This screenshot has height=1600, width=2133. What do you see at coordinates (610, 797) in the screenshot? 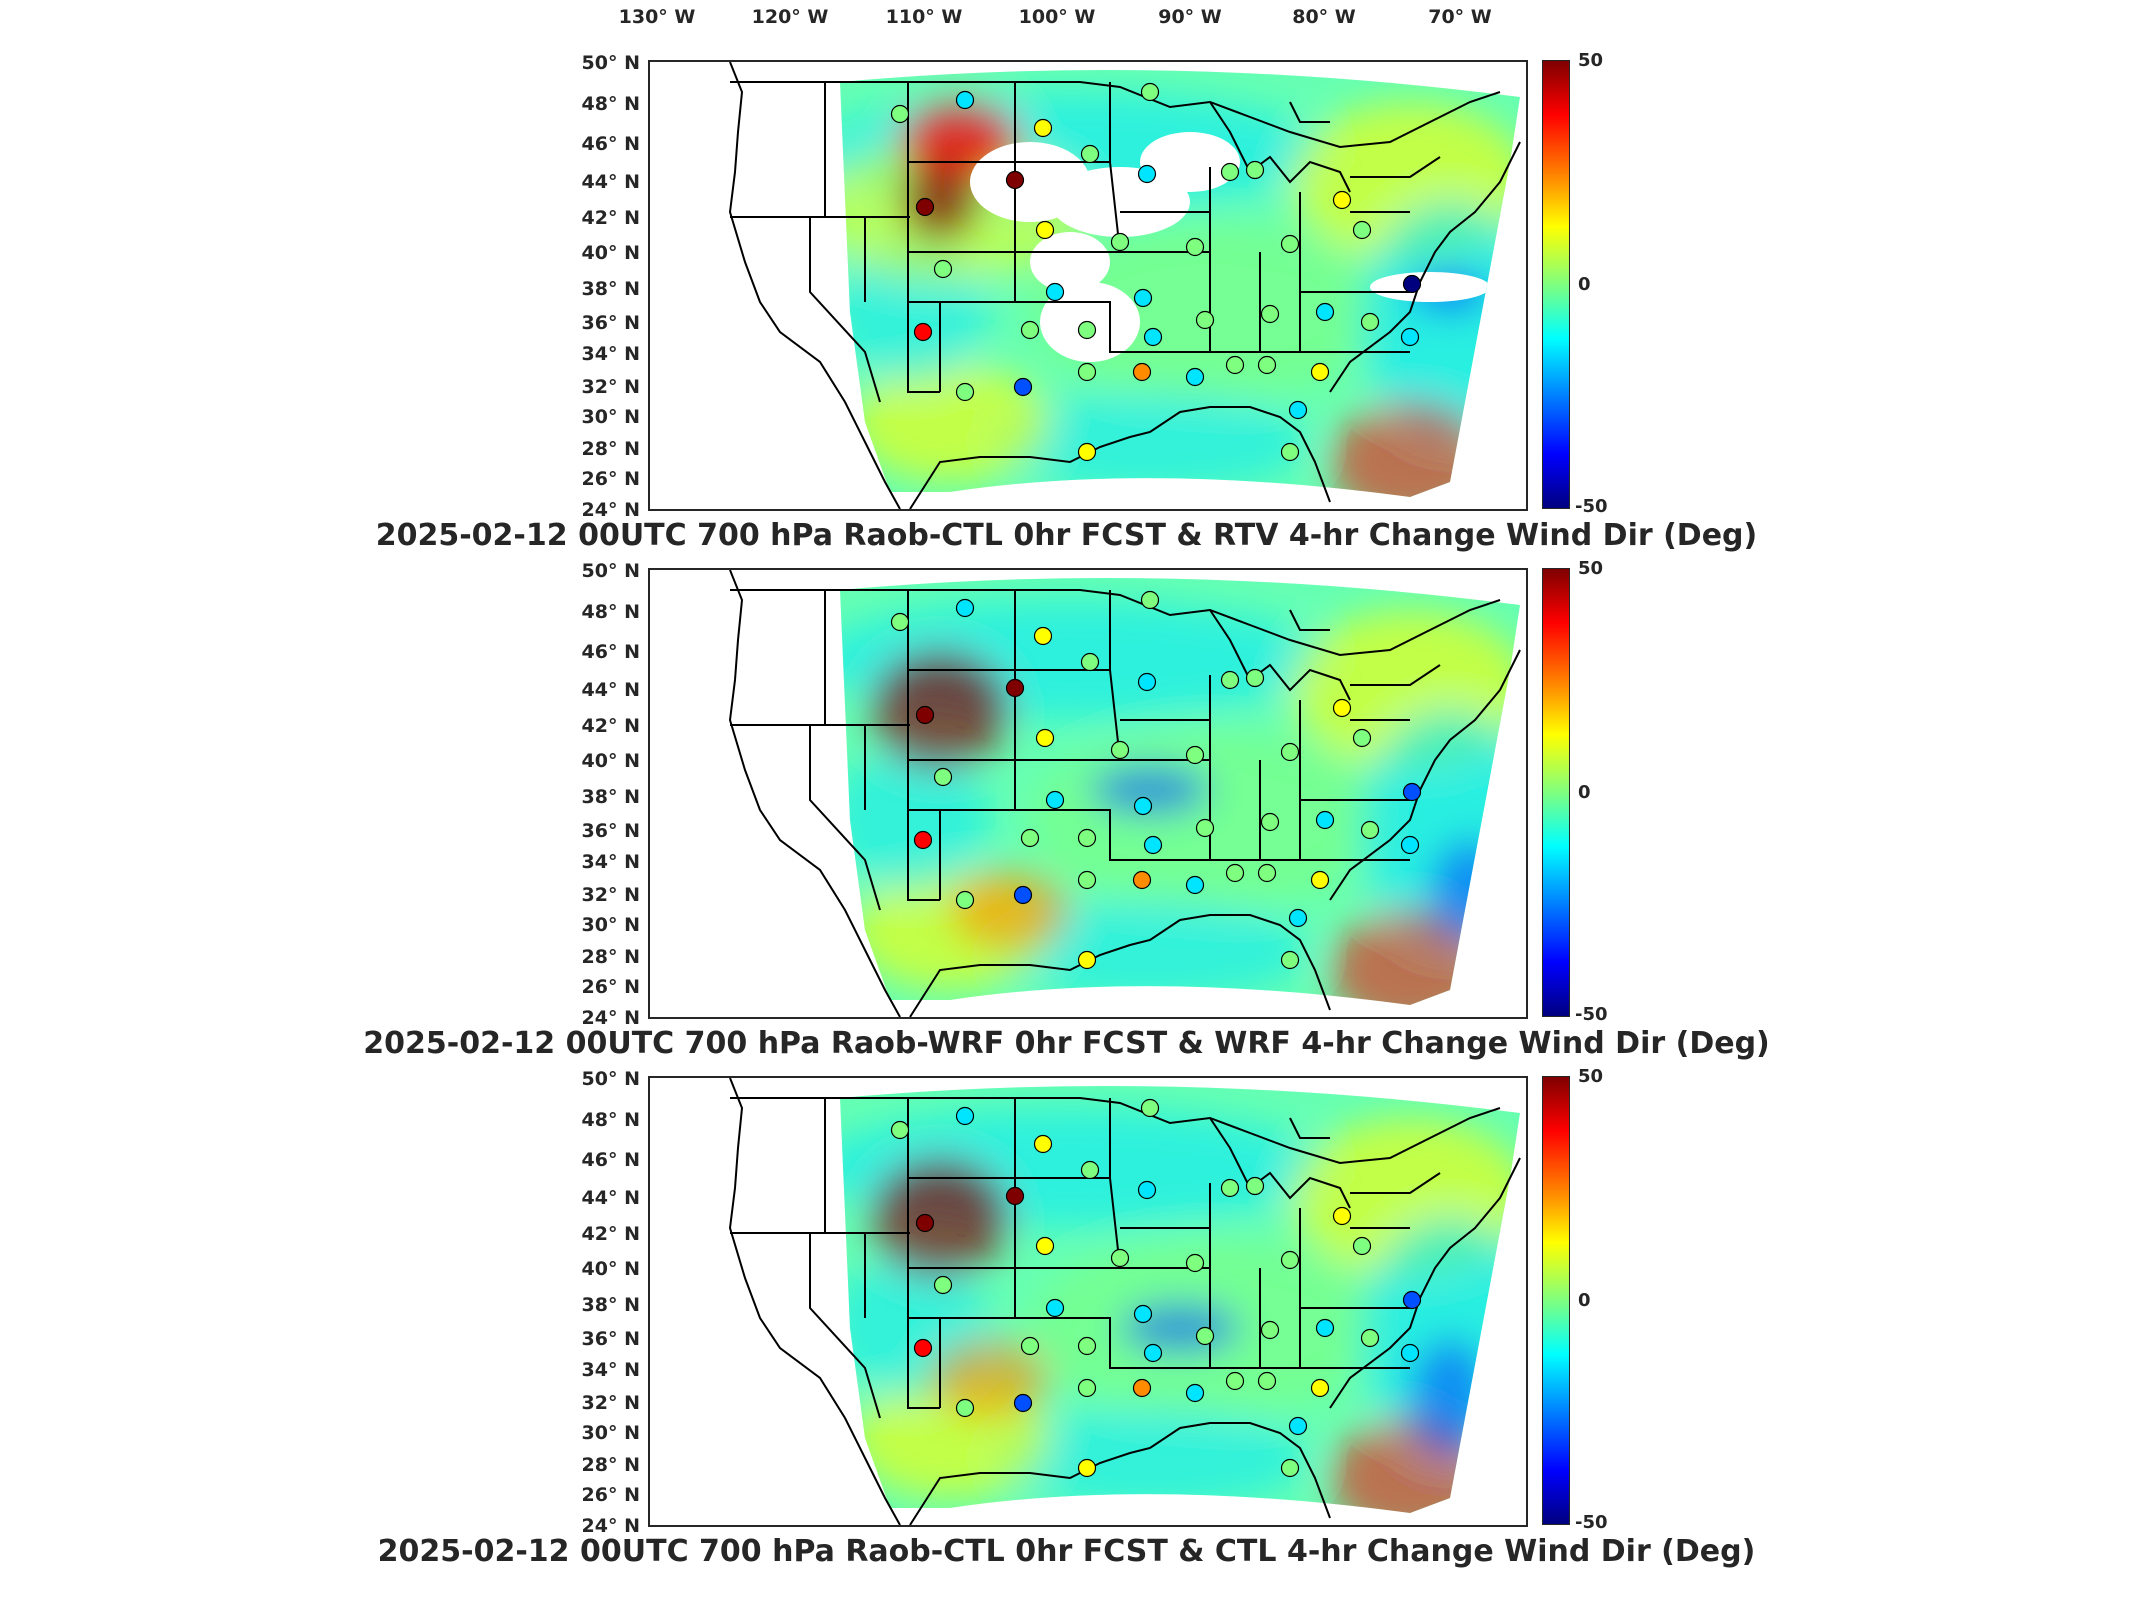
I see `lat-label: 38° N` at bounding box center [610, 797].